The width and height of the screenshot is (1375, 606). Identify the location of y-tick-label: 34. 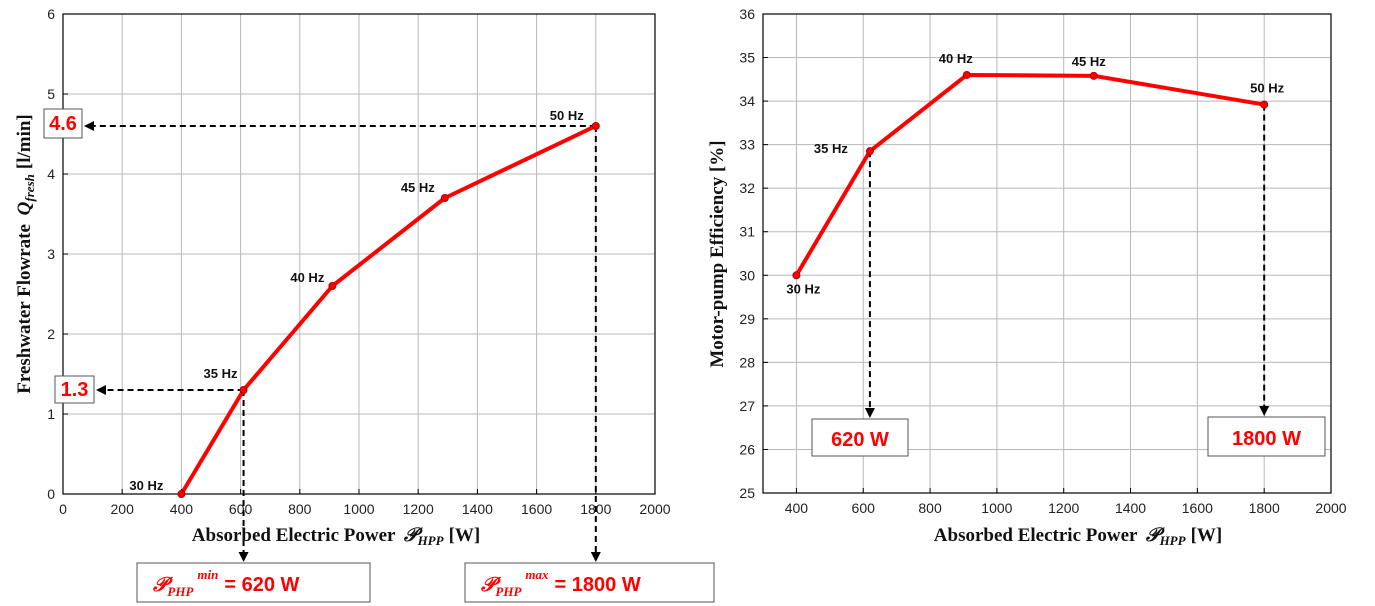
(747, 101).